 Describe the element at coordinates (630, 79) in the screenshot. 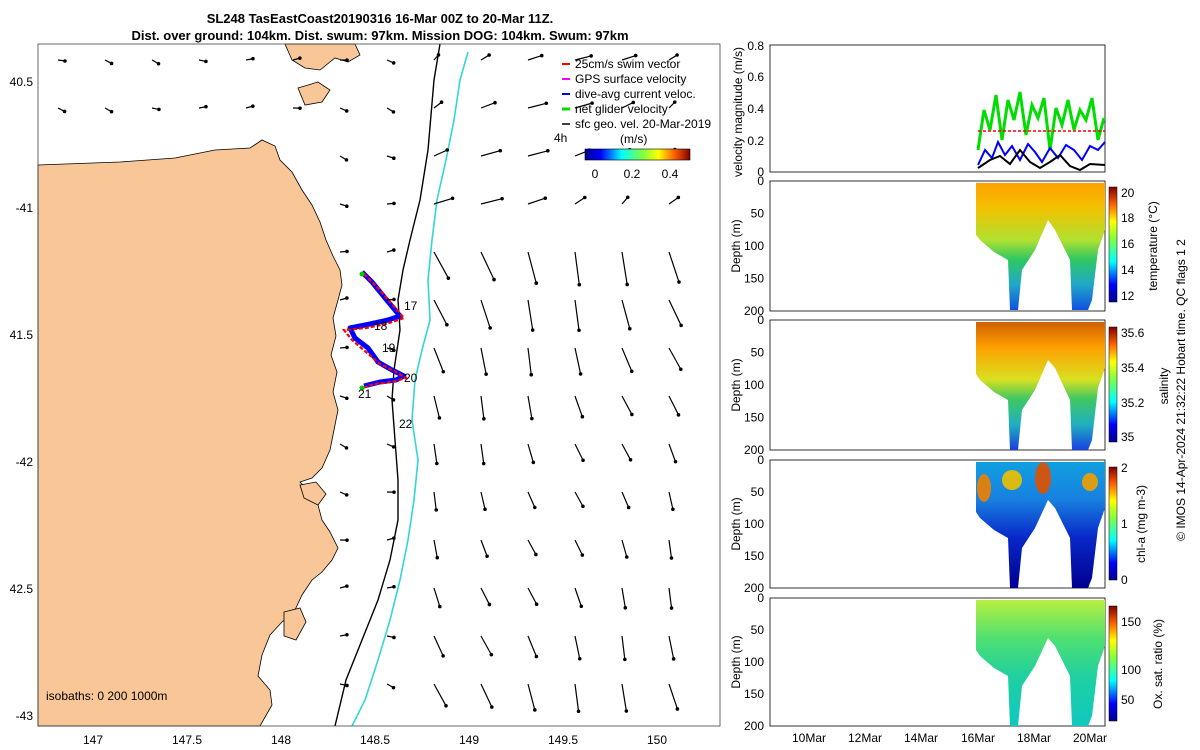

I see `legend-gps-velocity: GPS surface velocity` at that location.